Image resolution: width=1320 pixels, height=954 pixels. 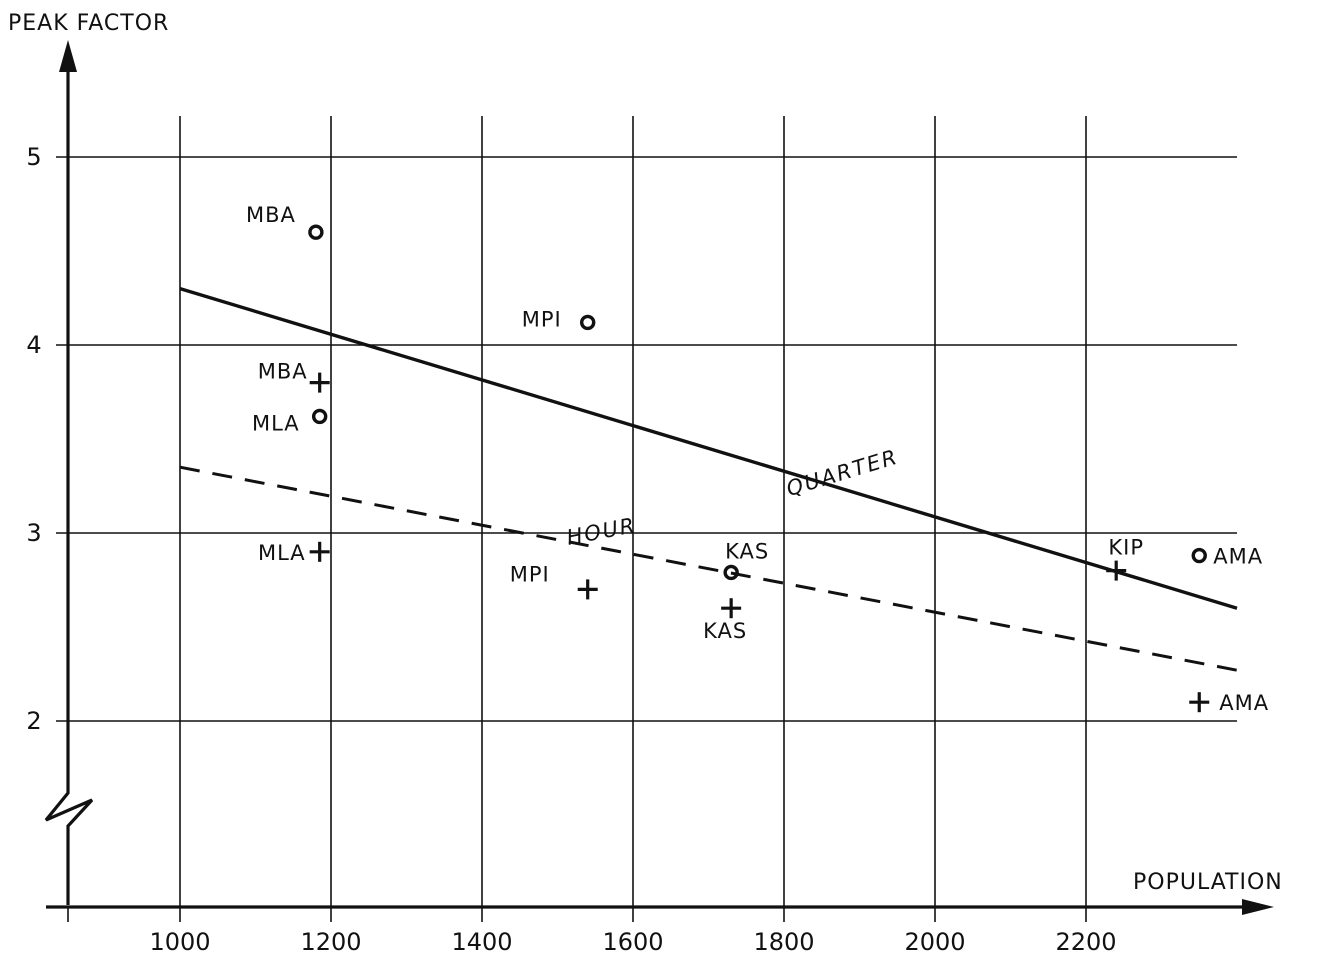 What do you see at coordinates (271, 215) in the screenshot?
I see `circle-label-mba: MBA` at bounding box center [271, 215].